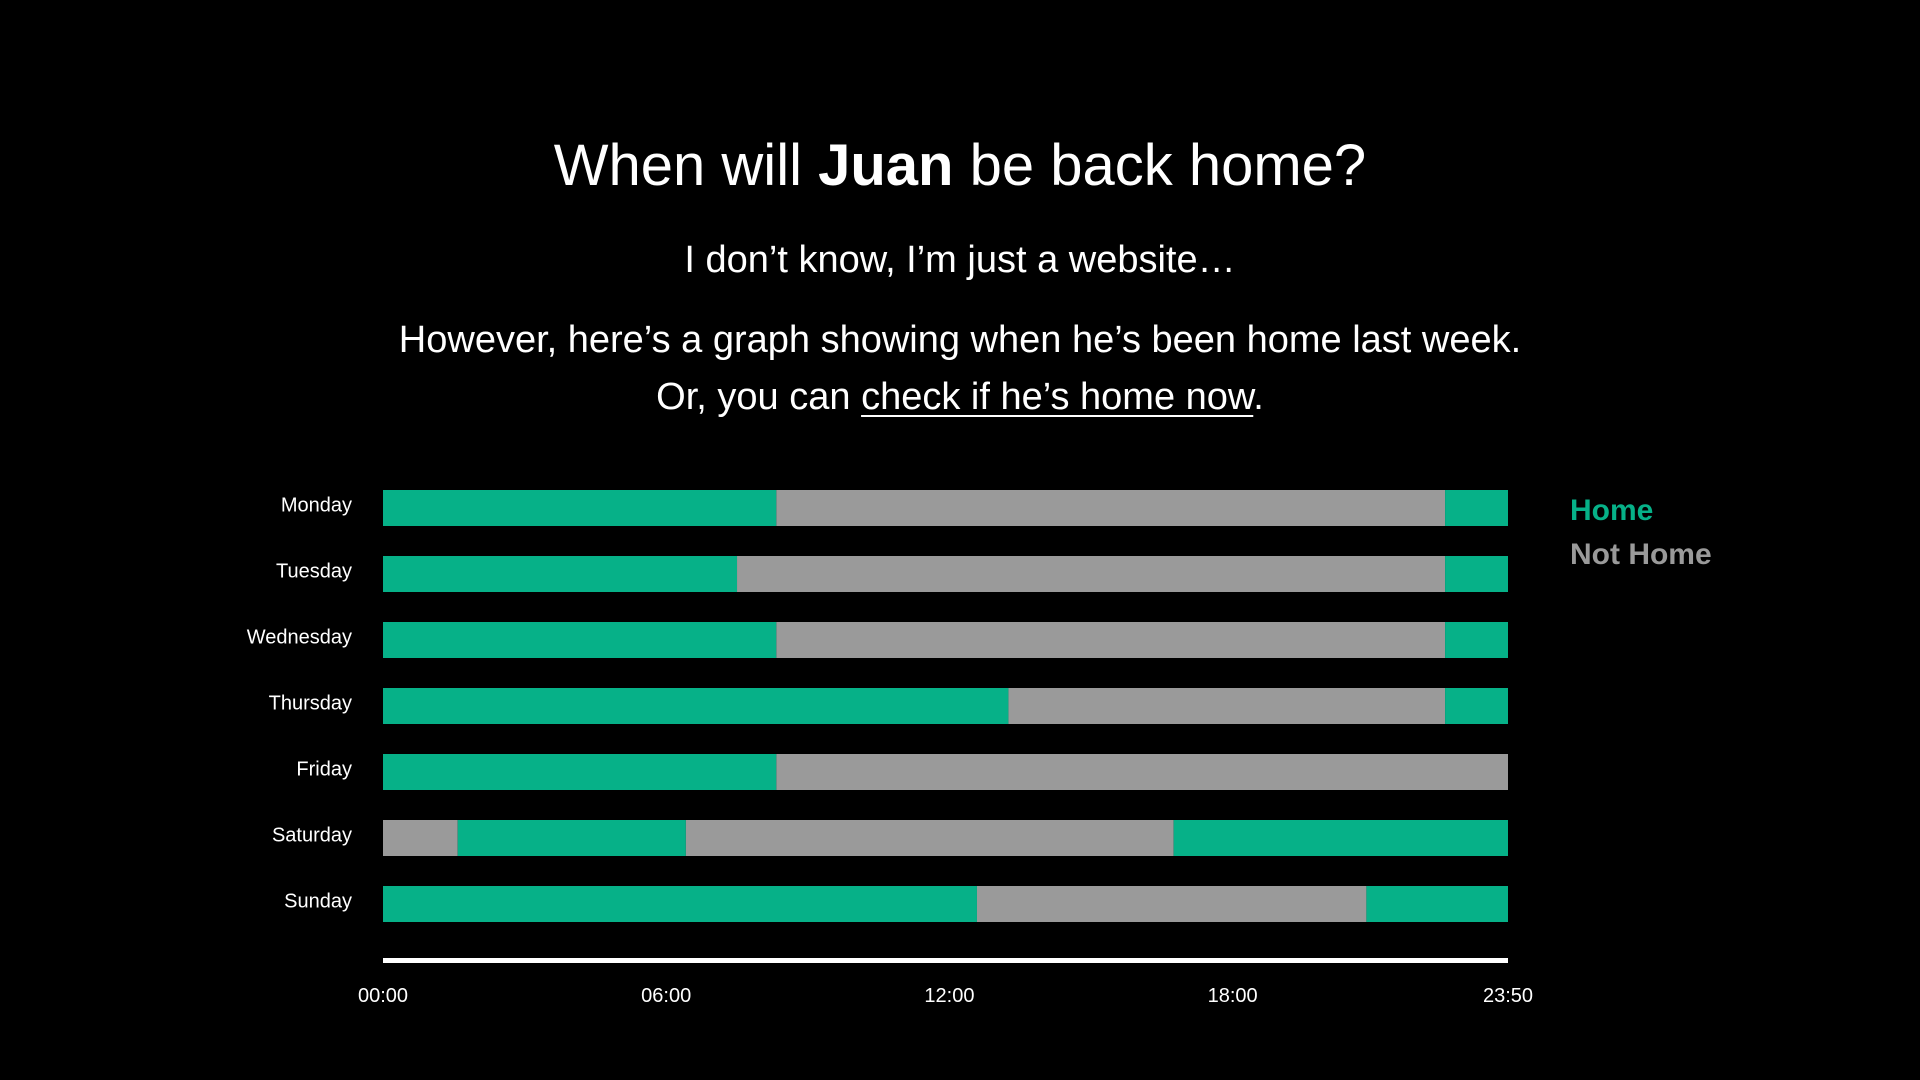 The width and height of the screenshot is (1920, 1080). Describe the element at coordinates (1476, 706) in the screenshot. I see `segment-thursday-2-home` at that location.